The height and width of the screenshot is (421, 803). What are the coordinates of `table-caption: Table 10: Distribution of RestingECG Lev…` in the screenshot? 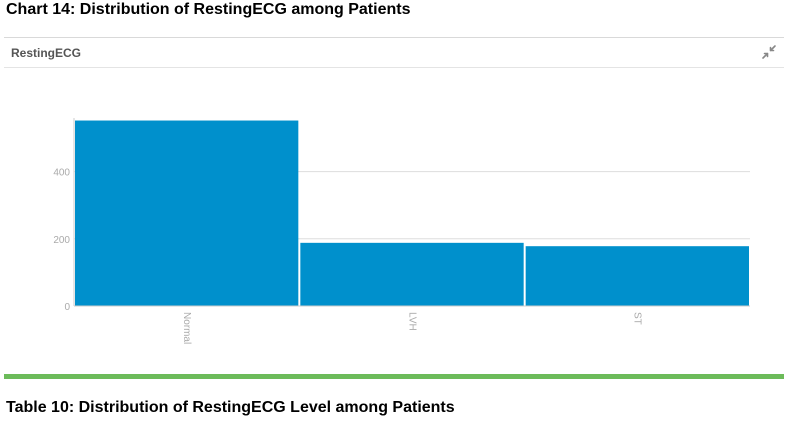 It's located at (230, 407).